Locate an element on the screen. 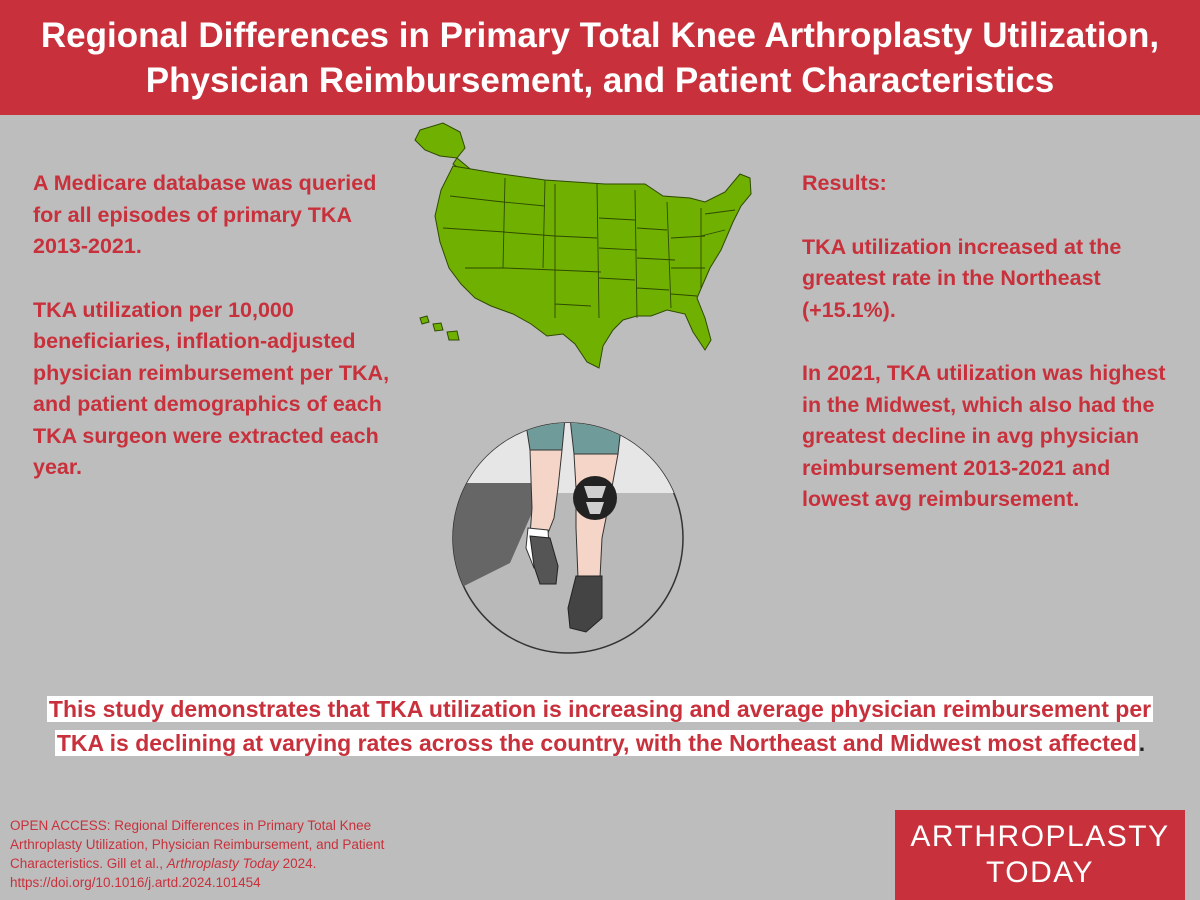 The height and width of the screenshot is (900, 1200). conclusion-period: . is located at coordinates (1142, 743).